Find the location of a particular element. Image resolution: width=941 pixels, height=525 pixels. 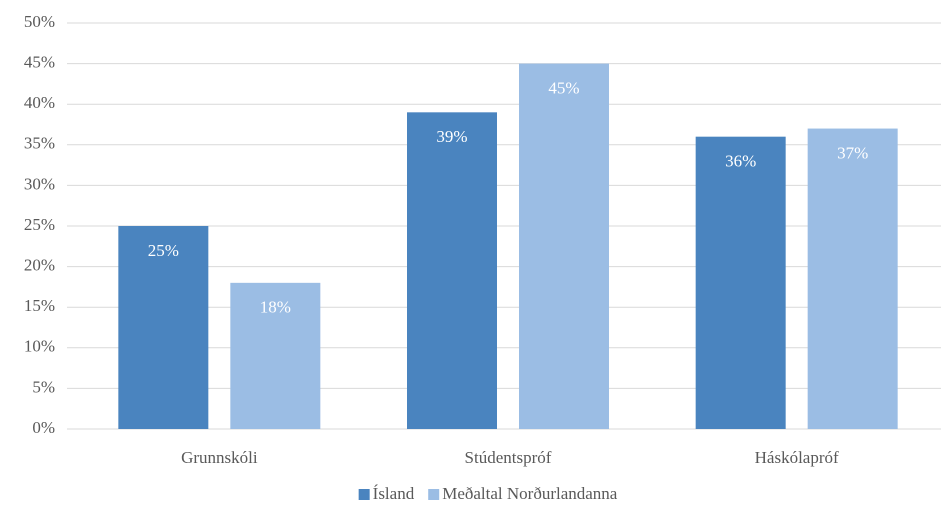

y-tick-label: 10% is located at coordinates (39, 346).